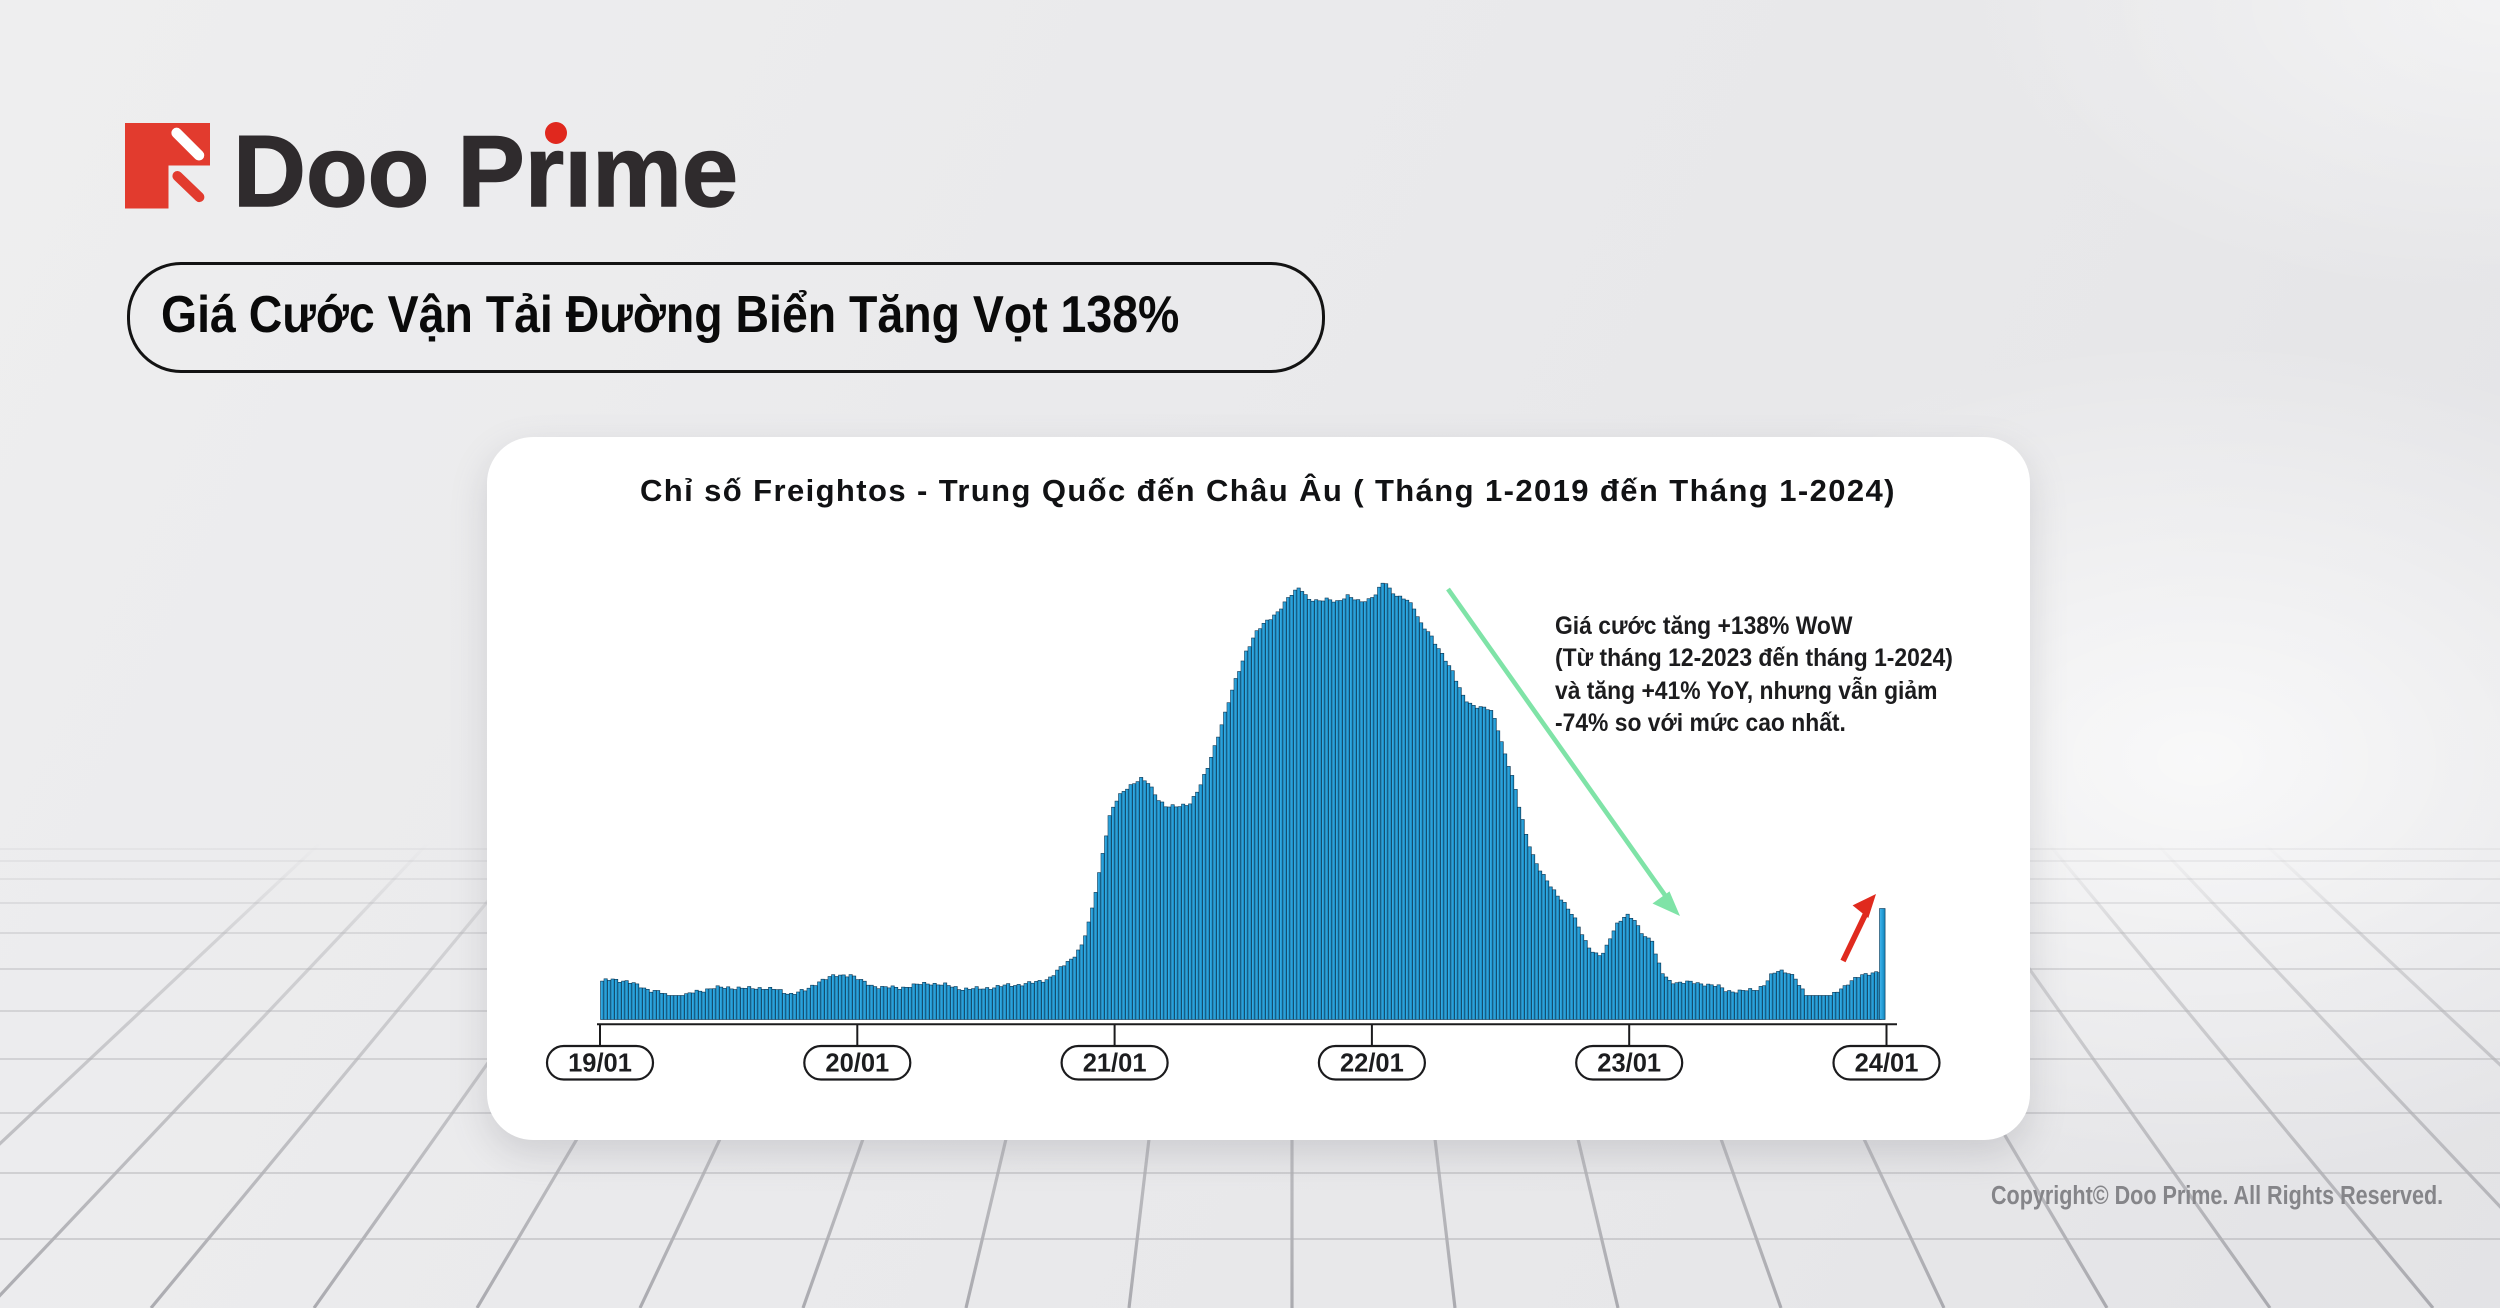 The height and width of the screenshot is (1308, 2500). I want to click on svg-text: 23/01, so click(1629, 1064).